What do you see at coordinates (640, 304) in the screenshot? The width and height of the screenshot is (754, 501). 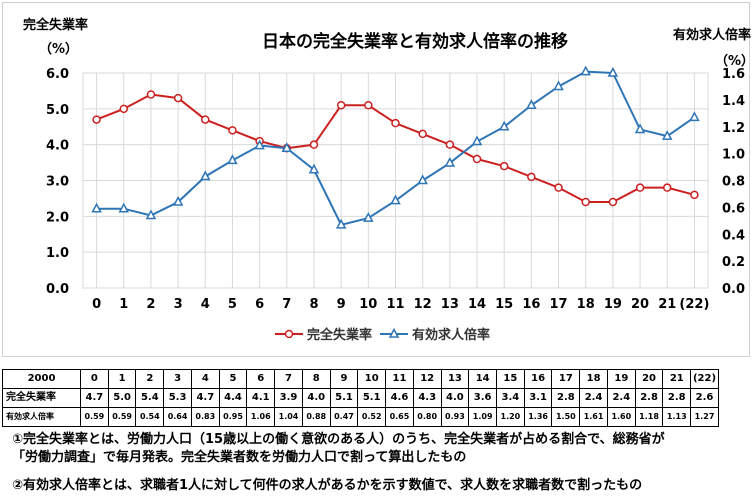 I see `x-tick-label: 20` at bounding box center [640, 304].